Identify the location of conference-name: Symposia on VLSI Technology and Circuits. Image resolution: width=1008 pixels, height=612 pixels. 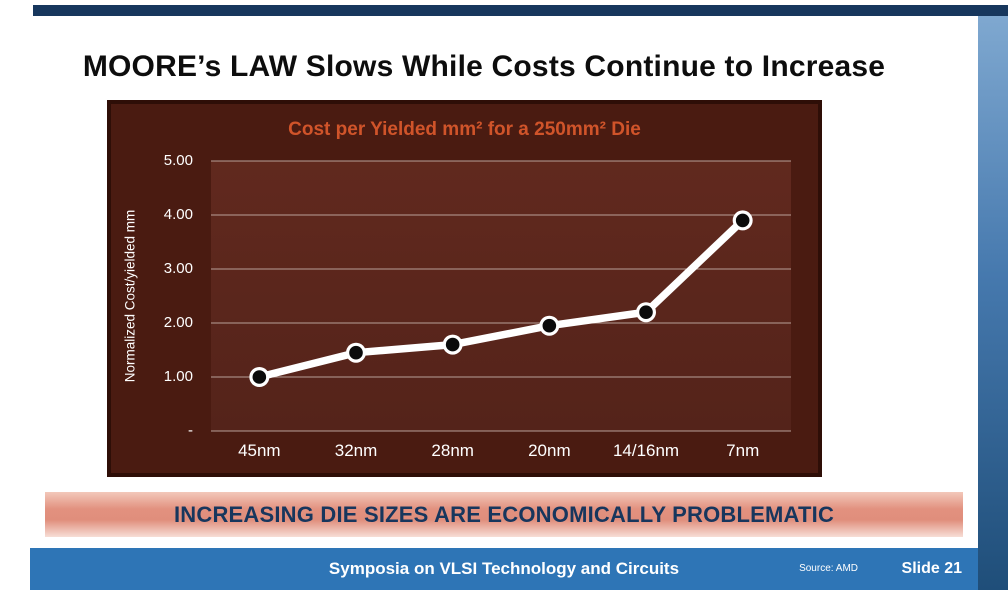
(504, 568).